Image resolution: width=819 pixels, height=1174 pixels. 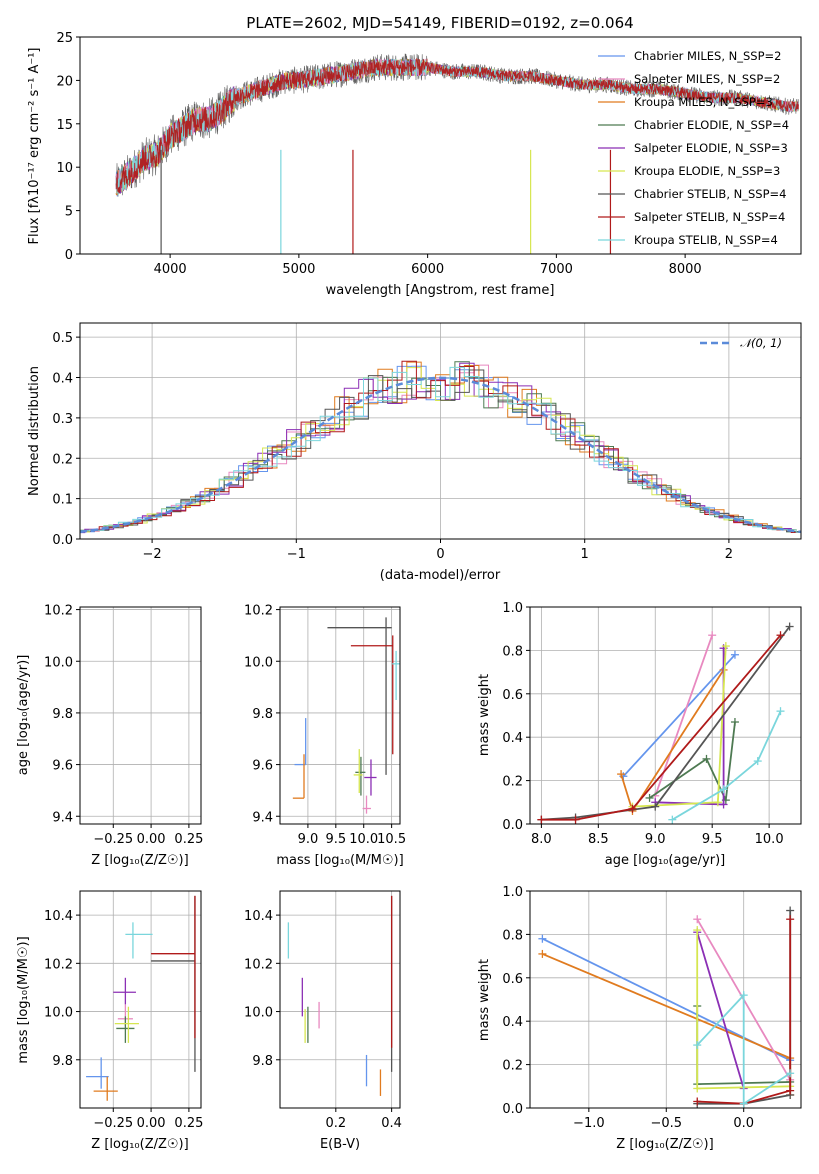 I want to click on residuals-ylabel: Normed distribution, so click(x=34, y=431).